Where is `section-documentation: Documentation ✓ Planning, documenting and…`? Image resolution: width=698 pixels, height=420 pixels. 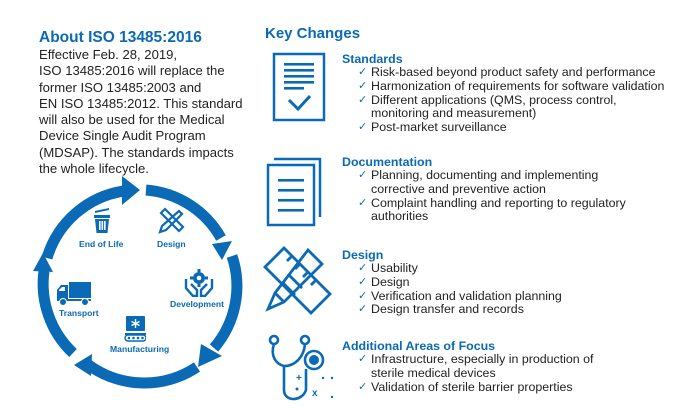 section-documentation: Documentation ✓ Planning, documenting and… is located at coordinates (484, 189).